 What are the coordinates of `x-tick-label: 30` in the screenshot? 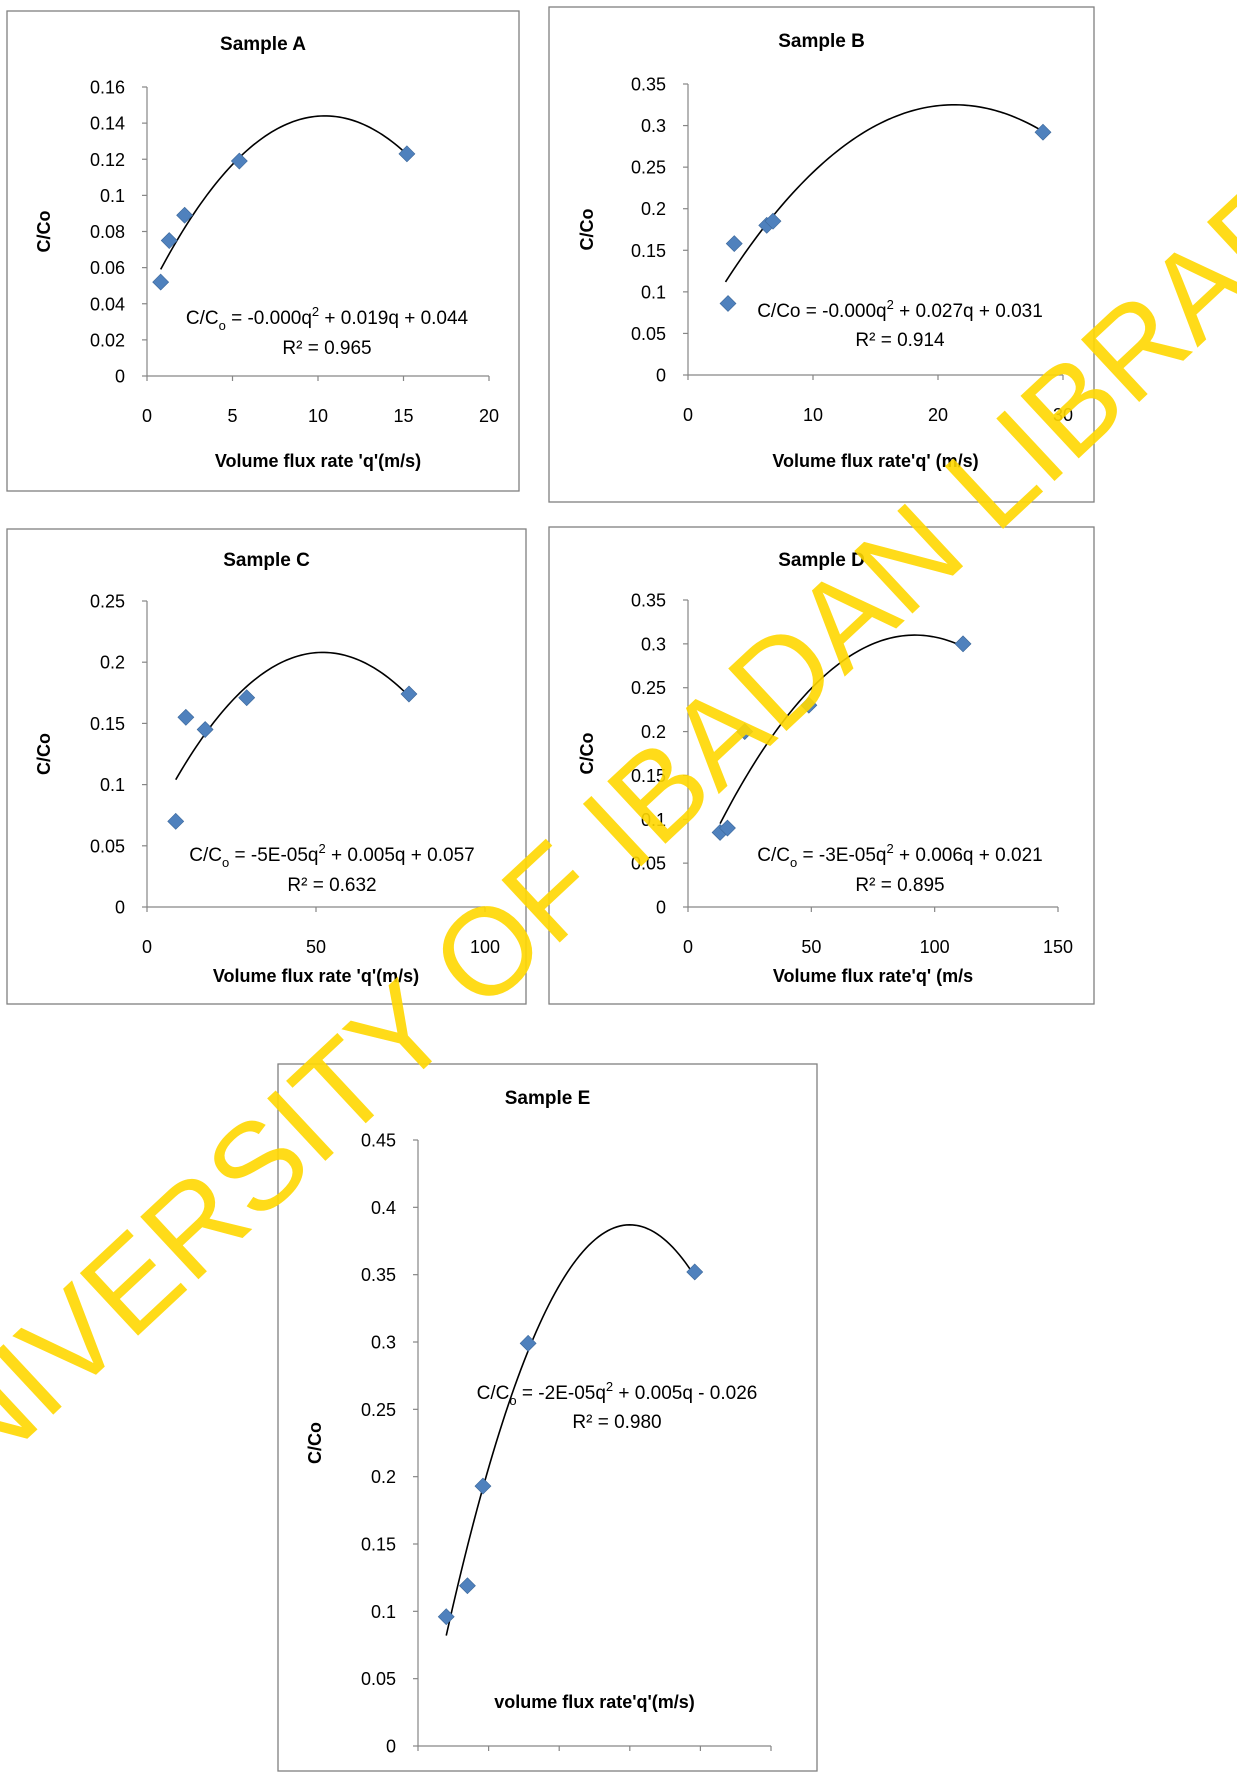 It's located at (1063, 415).